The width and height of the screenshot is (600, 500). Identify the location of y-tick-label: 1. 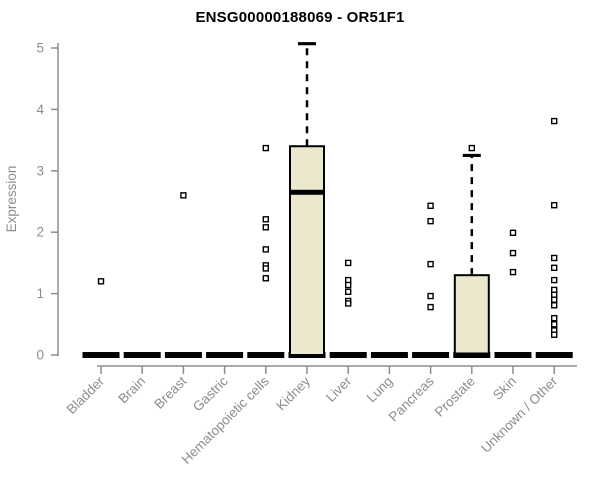
(40, 293).